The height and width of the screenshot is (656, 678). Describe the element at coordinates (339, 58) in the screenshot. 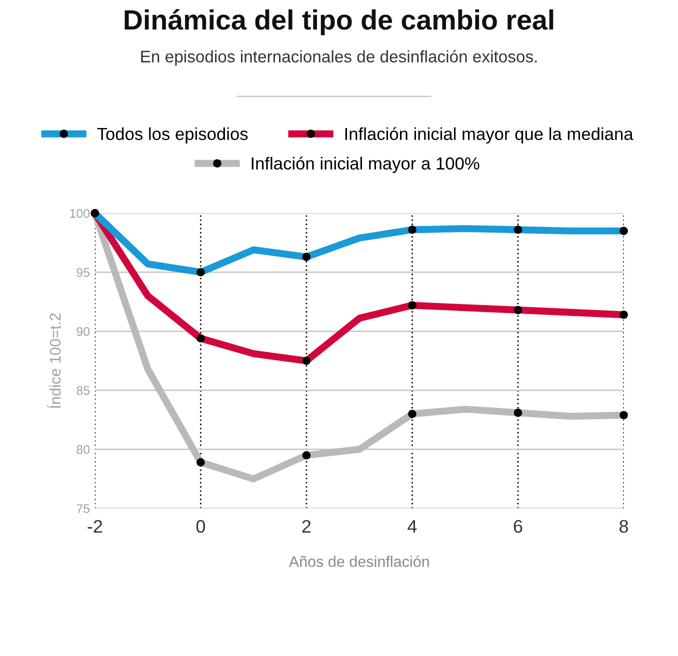

I see `chart-subtitle: En episodios internacionales de desinflación exitosos.` at that location.